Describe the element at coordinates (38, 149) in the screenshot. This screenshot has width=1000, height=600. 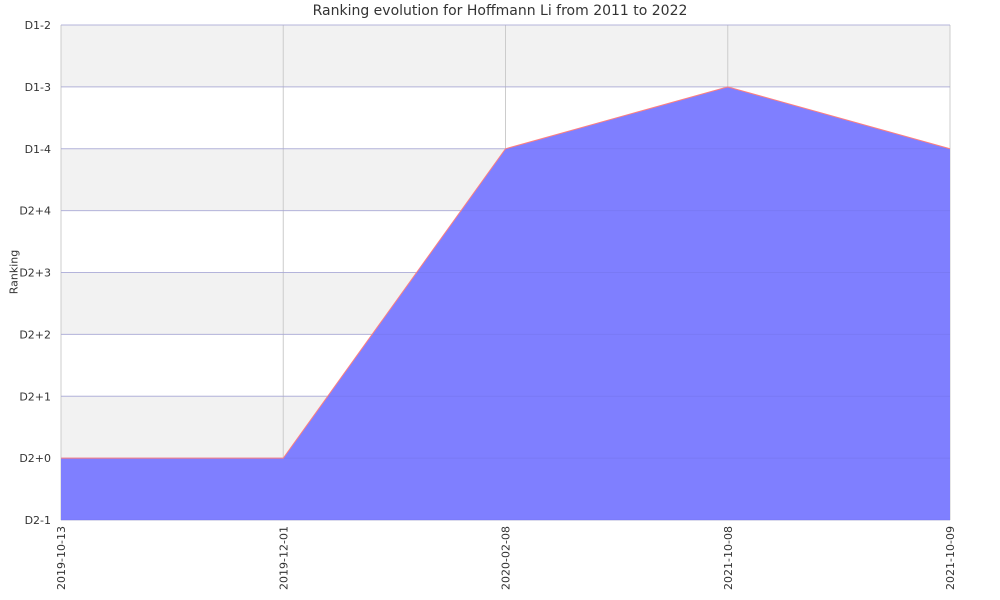
I see `y-tick-label: D1-4` at that location.